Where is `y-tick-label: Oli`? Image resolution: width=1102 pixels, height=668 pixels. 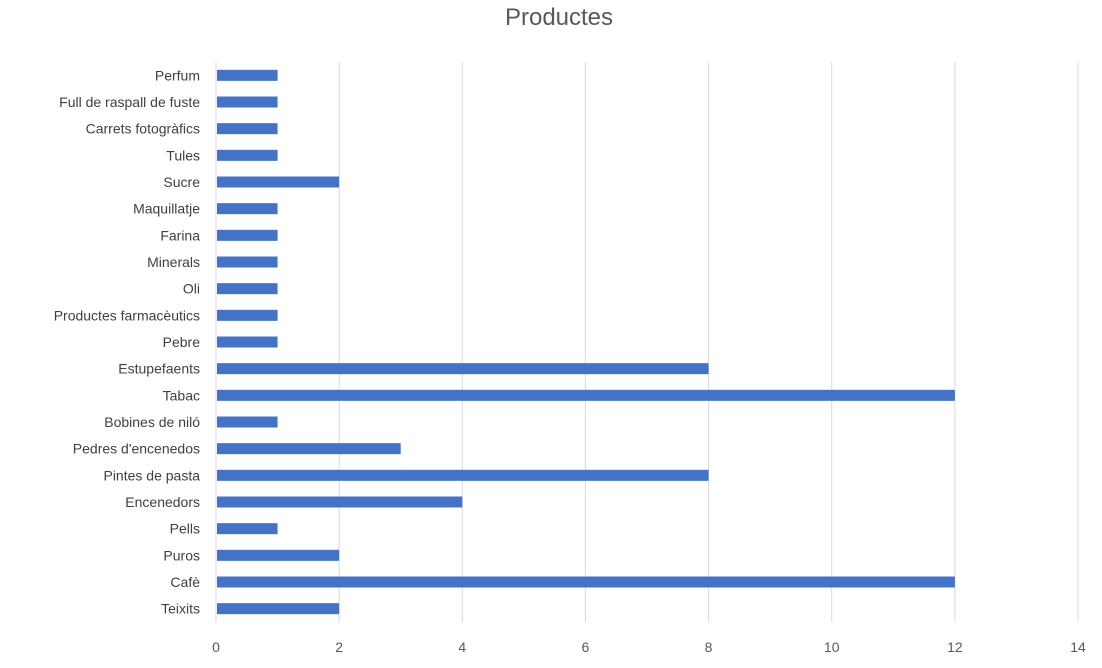 y-tick-label: Oli is located at coordinates (191, 289).